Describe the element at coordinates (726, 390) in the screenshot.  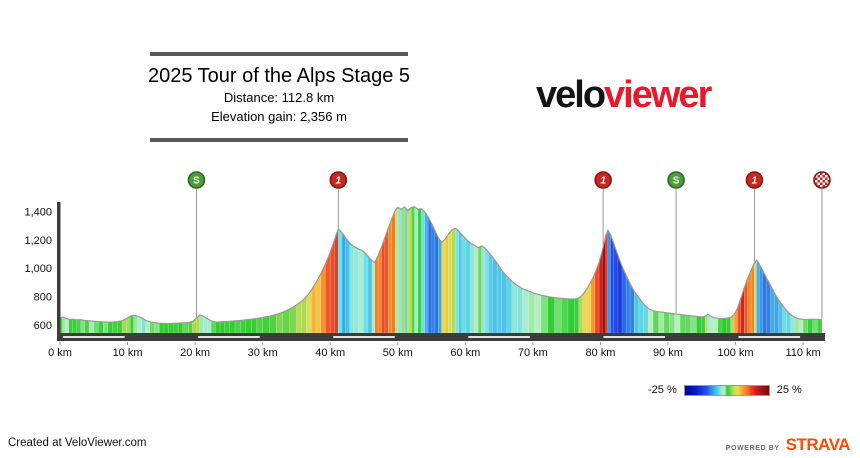
I see `legend-gradient-bar` at that location.